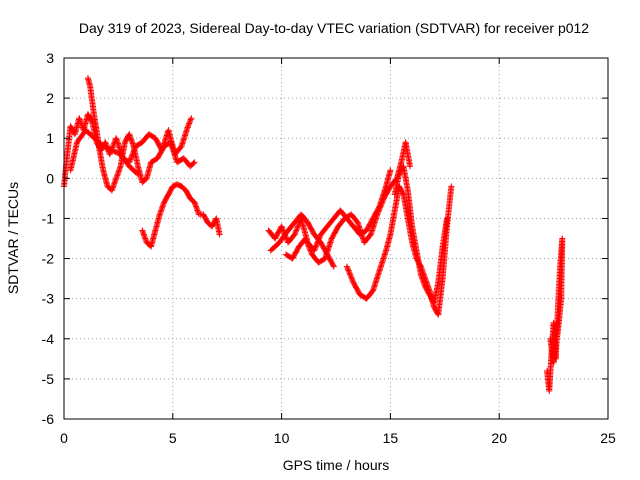  What do you see at coordinates (499, 438) in the screenshot?
I see `x-tick-label: 20` at bounding box center [499, 438].